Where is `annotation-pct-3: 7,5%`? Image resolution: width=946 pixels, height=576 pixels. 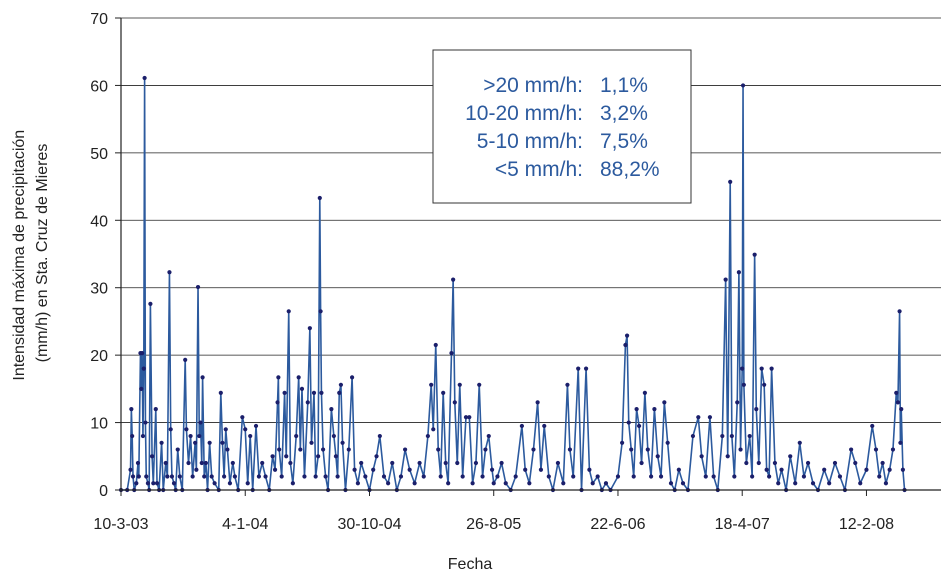
annotation-pct-3: 7,5% is located at coordinates (624, 141).